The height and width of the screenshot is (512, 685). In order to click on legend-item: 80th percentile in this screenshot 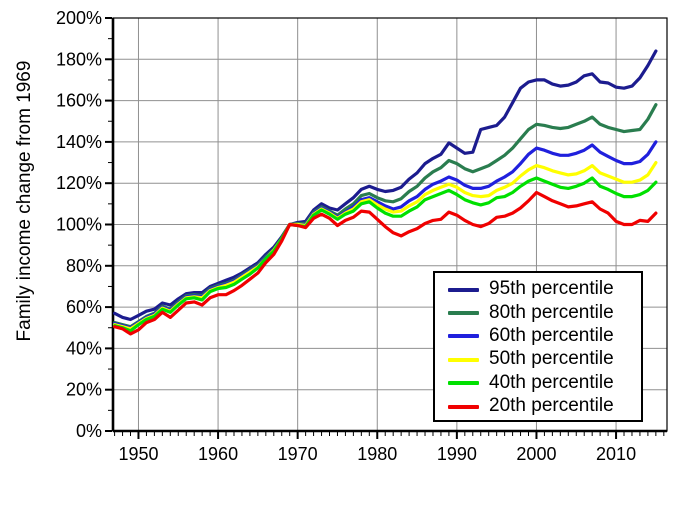, I will do `click(544, 312)`.